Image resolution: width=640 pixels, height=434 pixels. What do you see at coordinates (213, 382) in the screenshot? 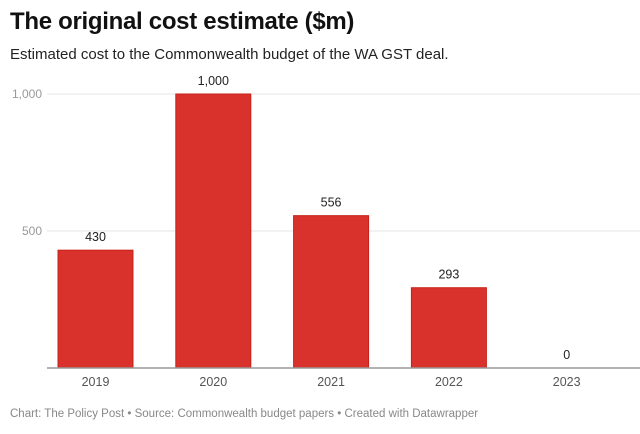
I see `x-tick-label: 2020` at bounding box center [213, 382].